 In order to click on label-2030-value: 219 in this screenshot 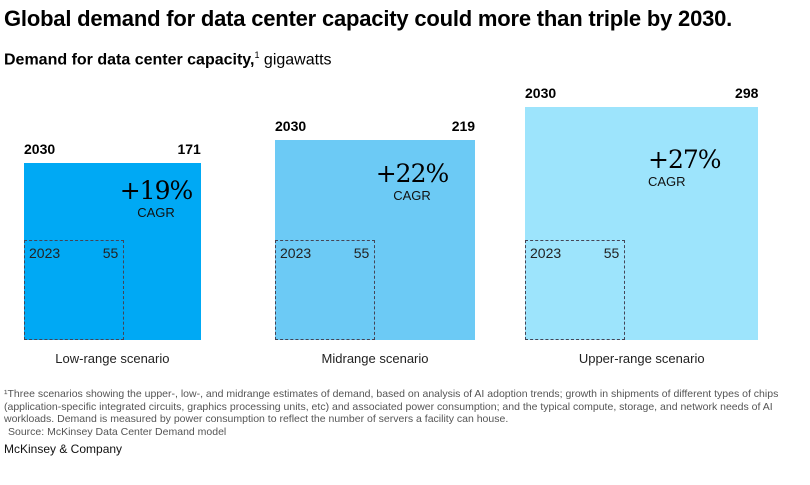, I will do `click(463, 125)`.